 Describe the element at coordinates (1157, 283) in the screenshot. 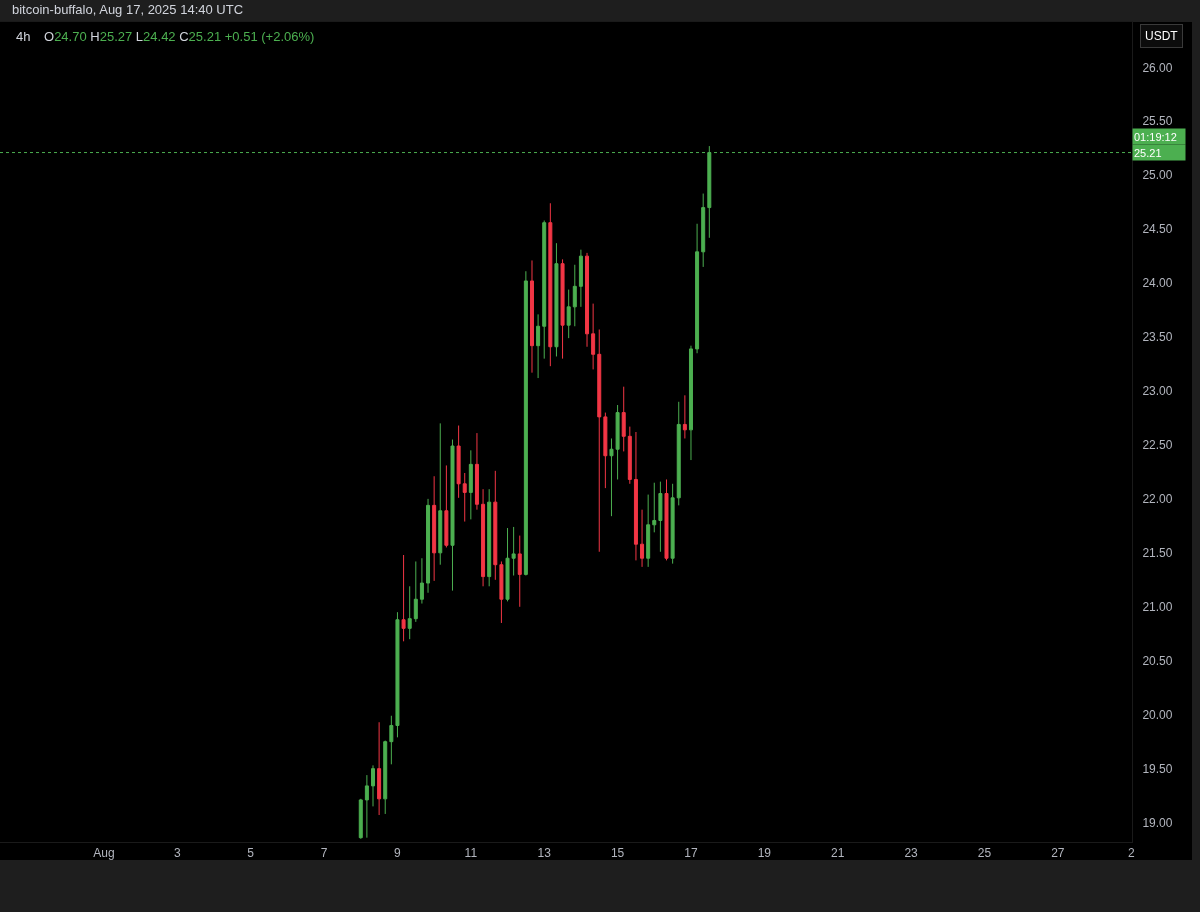

I see `y-tick-label: 24.00` at that location.